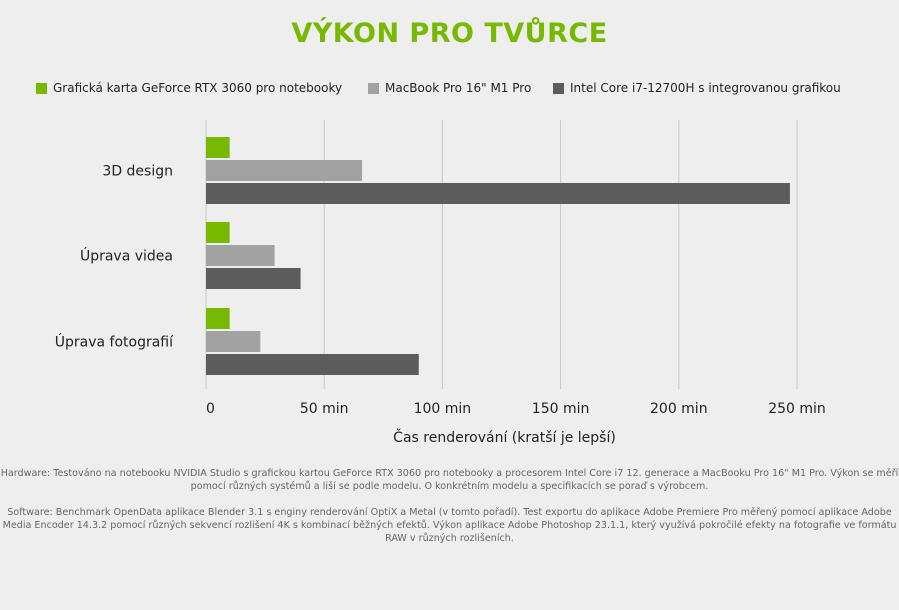  What do you see at coordinates (137, 172) in the screenshot?
I see `category-label-3d-design: 3D design` at bounding box center [137, 172].